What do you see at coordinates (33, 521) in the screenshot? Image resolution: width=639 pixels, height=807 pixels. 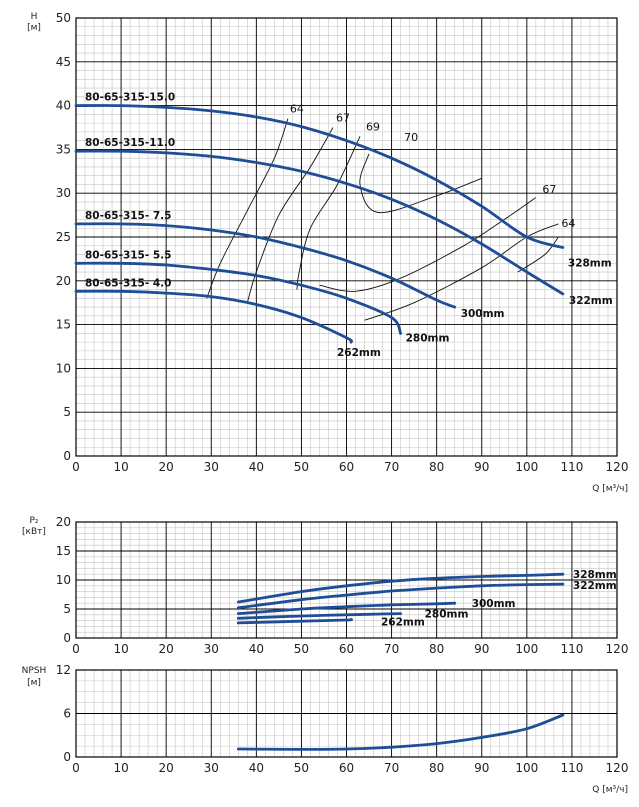 I see `y-axis-title: P₂` at bounding box center [33, 521].